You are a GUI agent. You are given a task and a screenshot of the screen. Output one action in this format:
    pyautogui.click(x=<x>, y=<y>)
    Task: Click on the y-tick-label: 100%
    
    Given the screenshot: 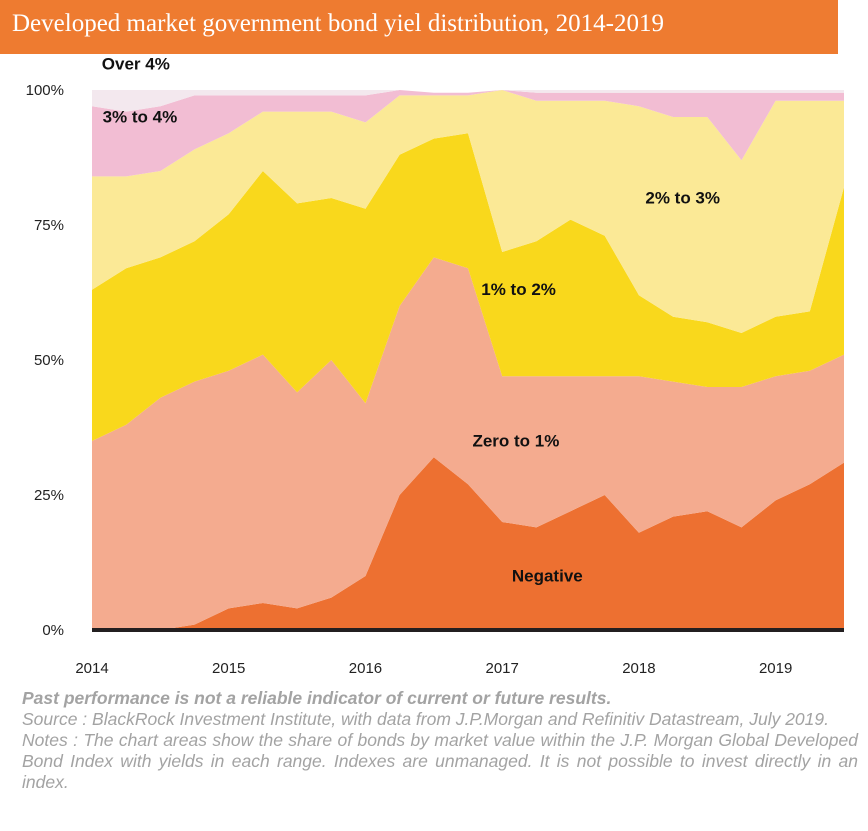 What is the action you would take?
    pyautogui.click(x=45, y=90)
    